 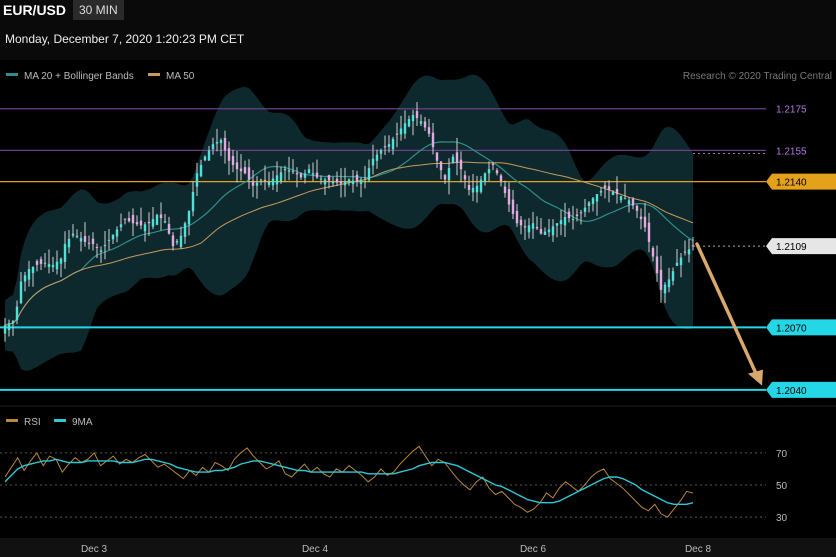 I want to click on ma50-swatch, so click(x=154, y=74).